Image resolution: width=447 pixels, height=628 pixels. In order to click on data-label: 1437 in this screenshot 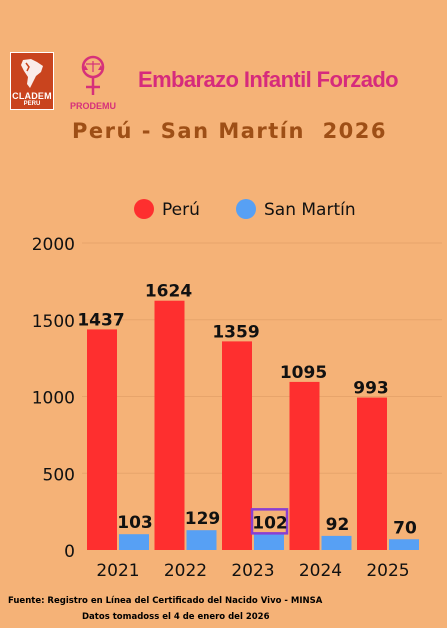, I will do `click(100, 320)`.